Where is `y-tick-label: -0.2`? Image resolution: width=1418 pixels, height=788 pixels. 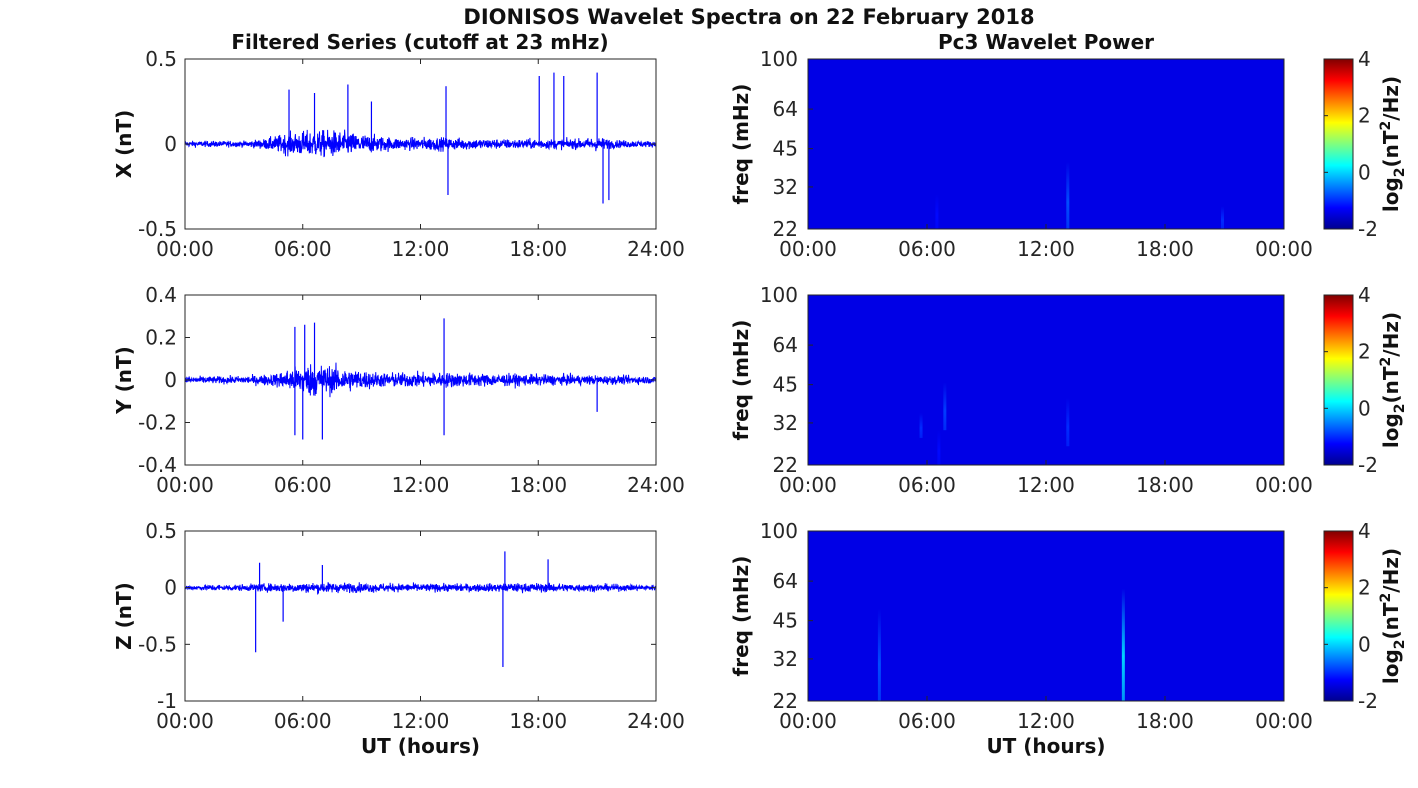
y-tick-label: -0.2 is located at coordinates (157, 423).